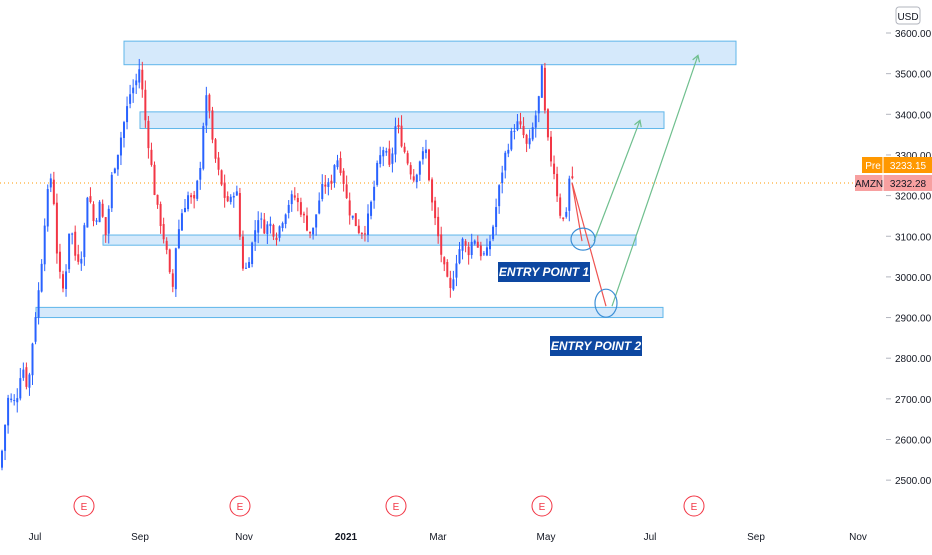  What do you see at coordinates (650, 537) in the screenshot?
I see `x-tick-label: Jul` at bounding box center [650, 537].